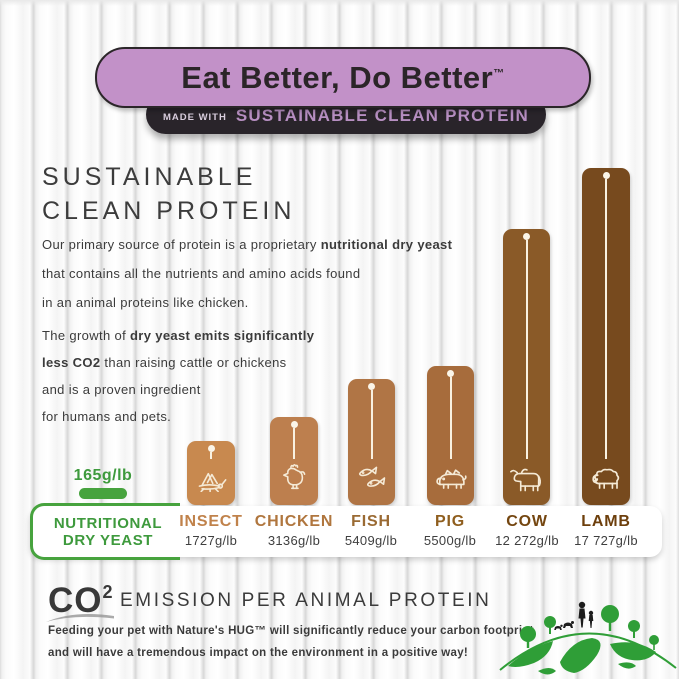 This screenshot has width=679, height=679. What do you see at coordinates (606, 480) in the screenshot?
I see `lamb-icon` at bounding box center [606, 480].